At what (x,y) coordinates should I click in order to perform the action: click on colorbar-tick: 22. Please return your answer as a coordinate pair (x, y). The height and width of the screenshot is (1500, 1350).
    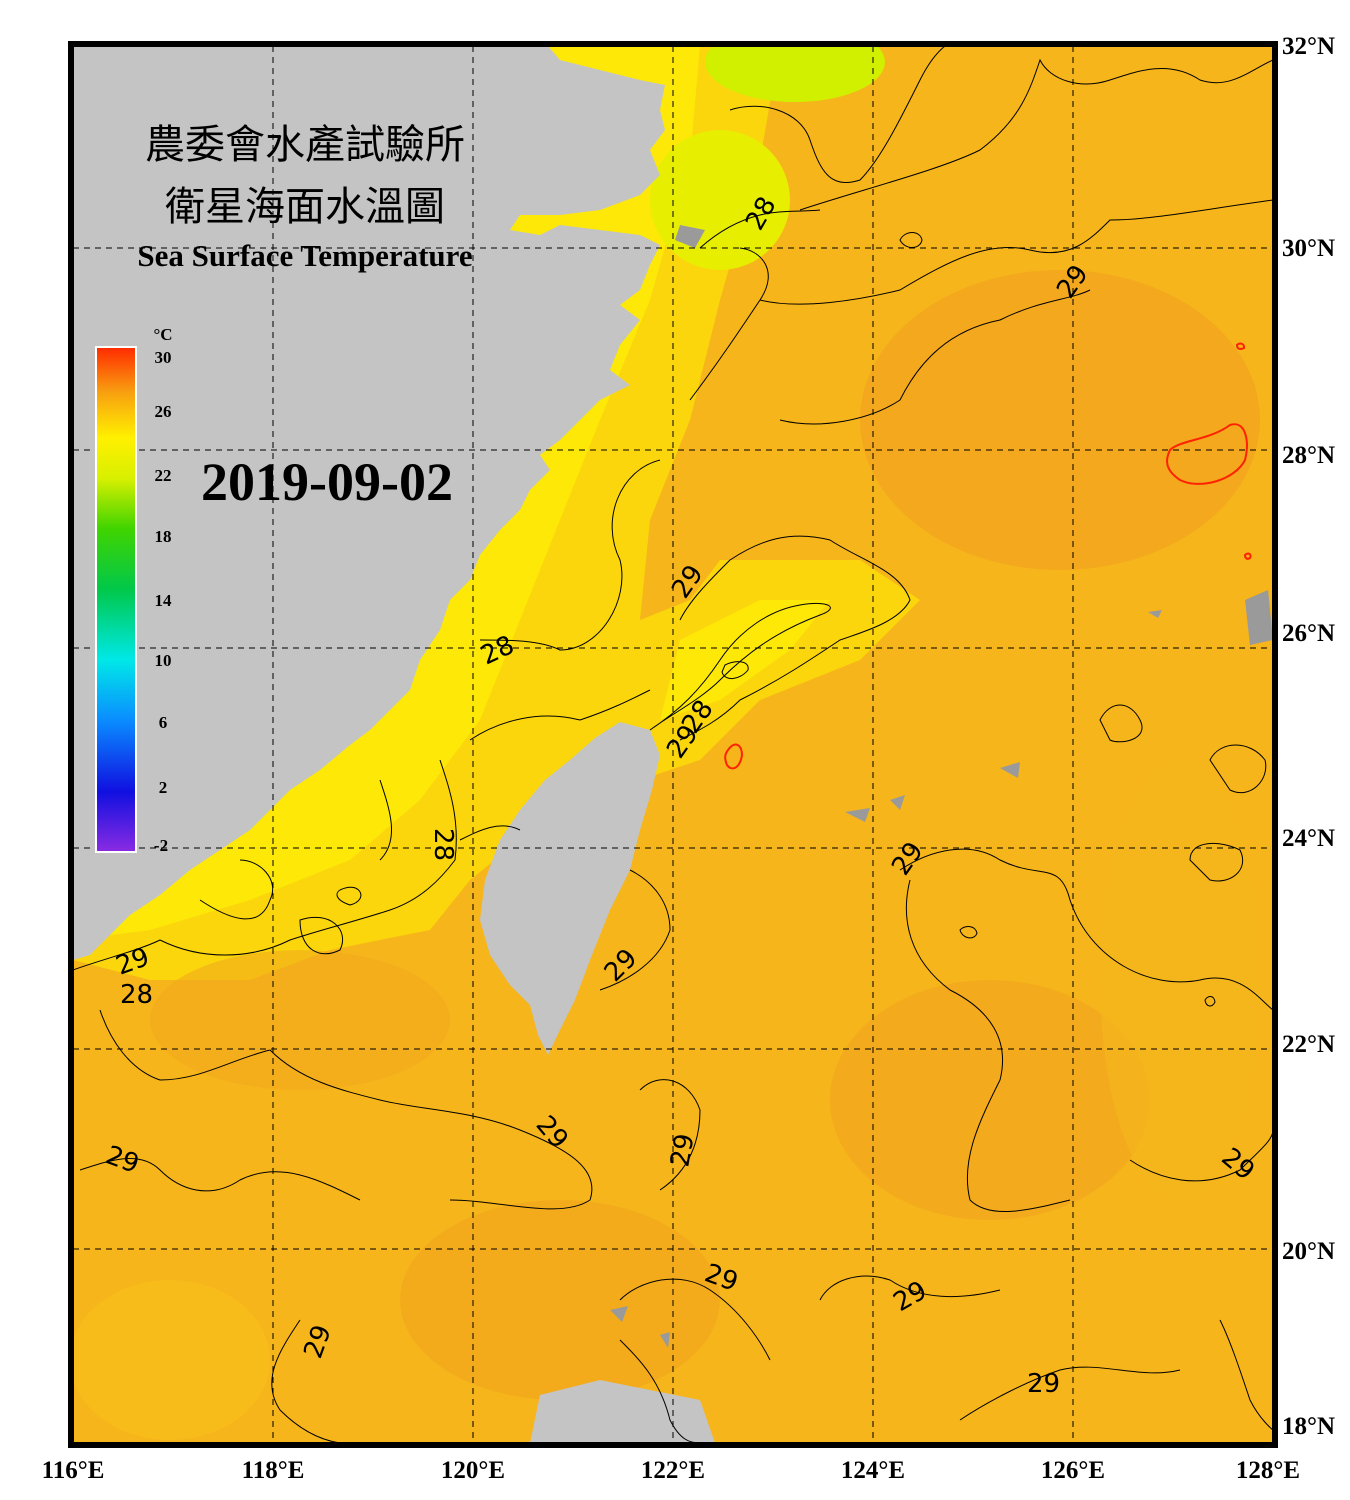
    Looking at the image, I should click on (163, 475).